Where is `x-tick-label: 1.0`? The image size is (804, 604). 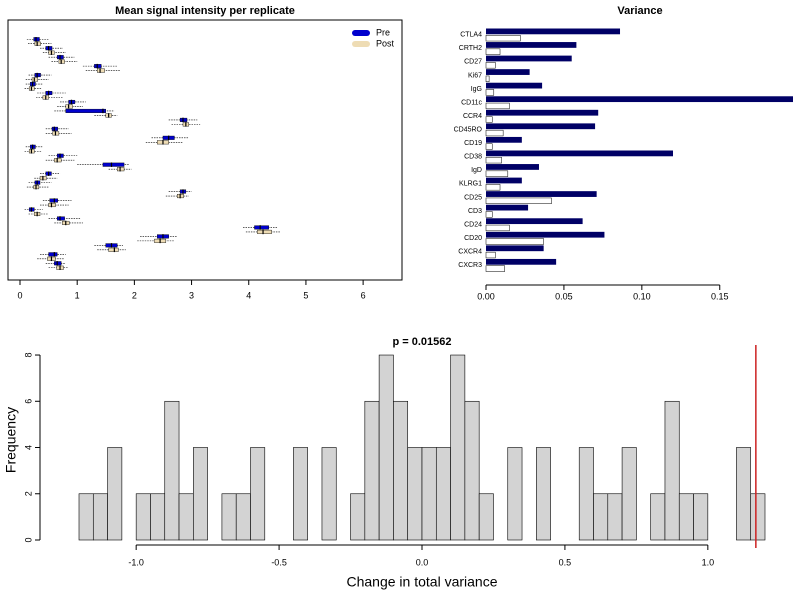
x-tick-label: 1.0 is located at coordinates (708, 562).